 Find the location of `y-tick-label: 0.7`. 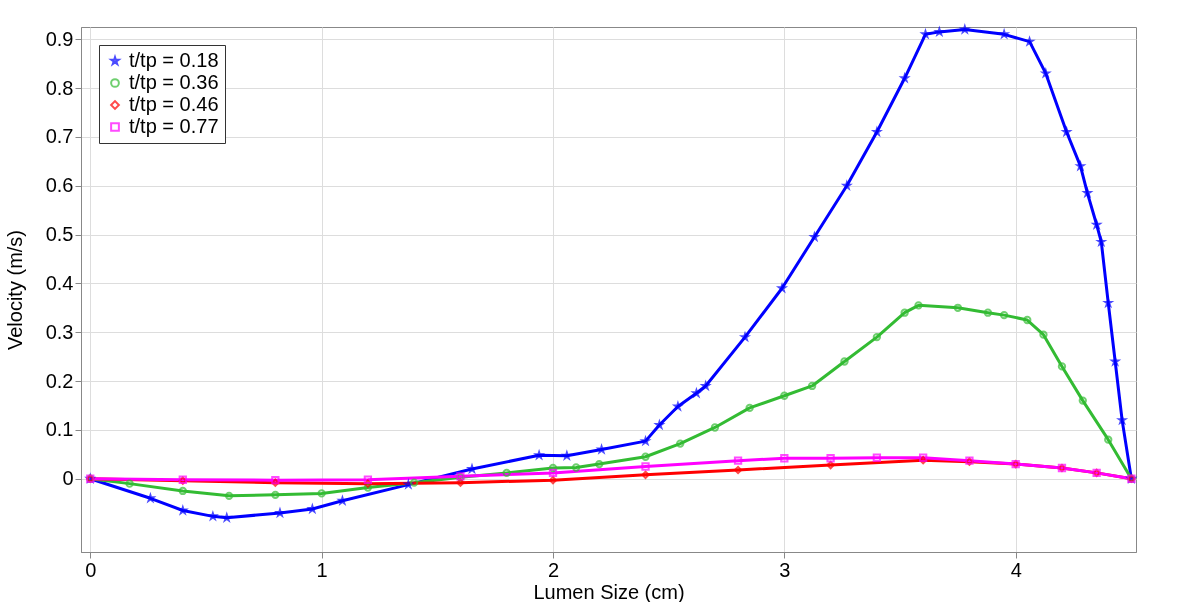

y-tick-label: 0.7 is located at coordinates (59, 136).